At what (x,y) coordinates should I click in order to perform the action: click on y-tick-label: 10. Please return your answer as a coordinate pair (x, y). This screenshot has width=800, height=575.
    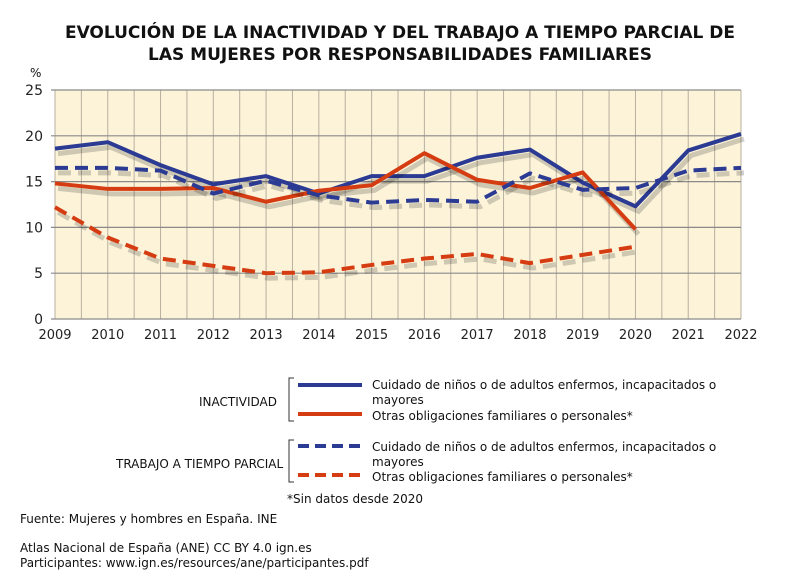
    Looking at the image, I should click on (34, 228).